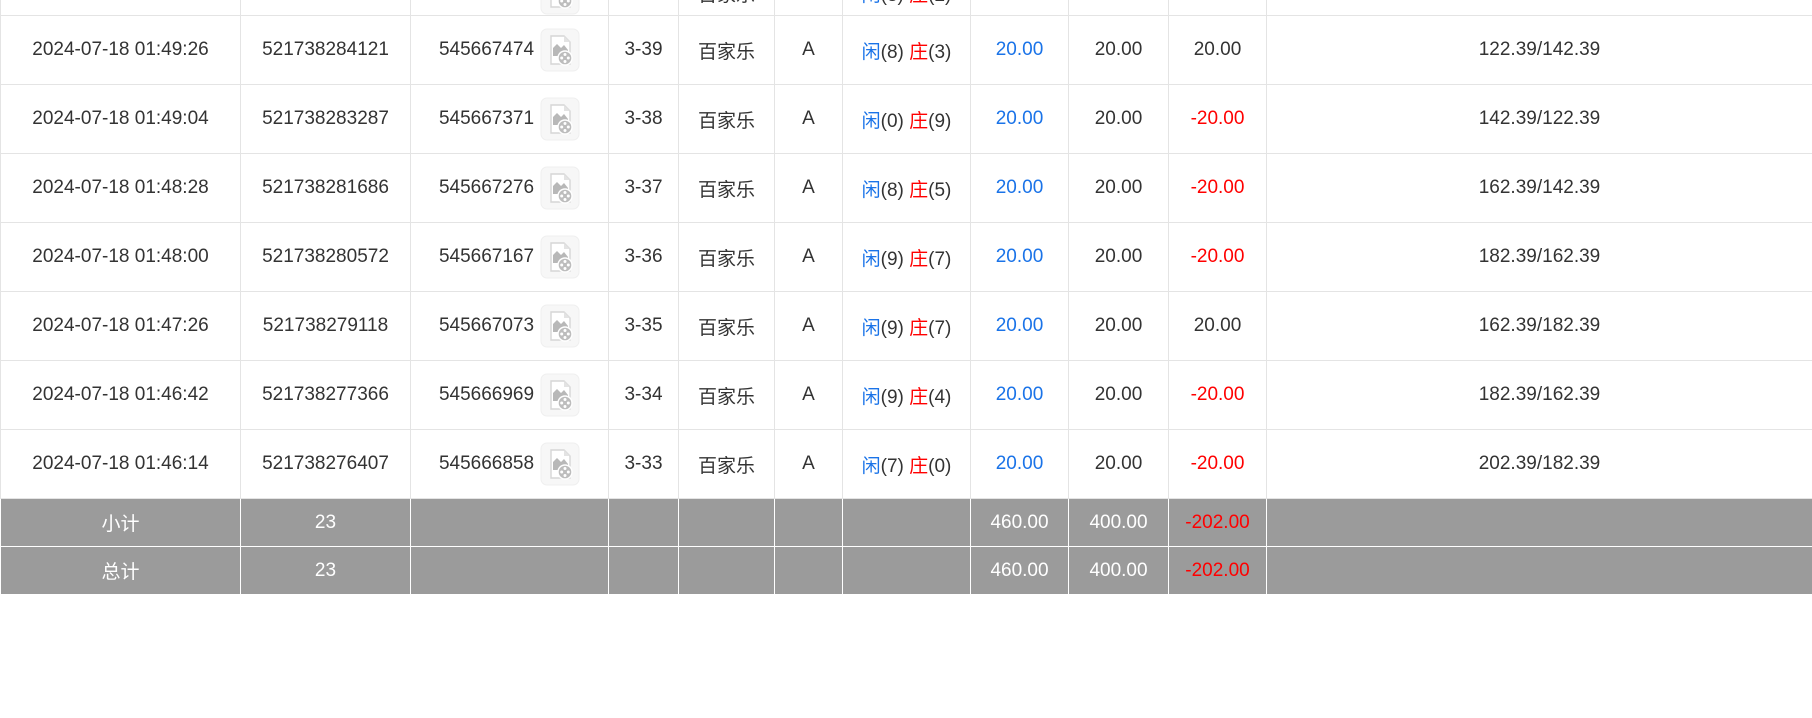 The width and height of the screenshot is (1812, 718). I want to click on summary-valid-bet: 400.00, so click(1118, 570).